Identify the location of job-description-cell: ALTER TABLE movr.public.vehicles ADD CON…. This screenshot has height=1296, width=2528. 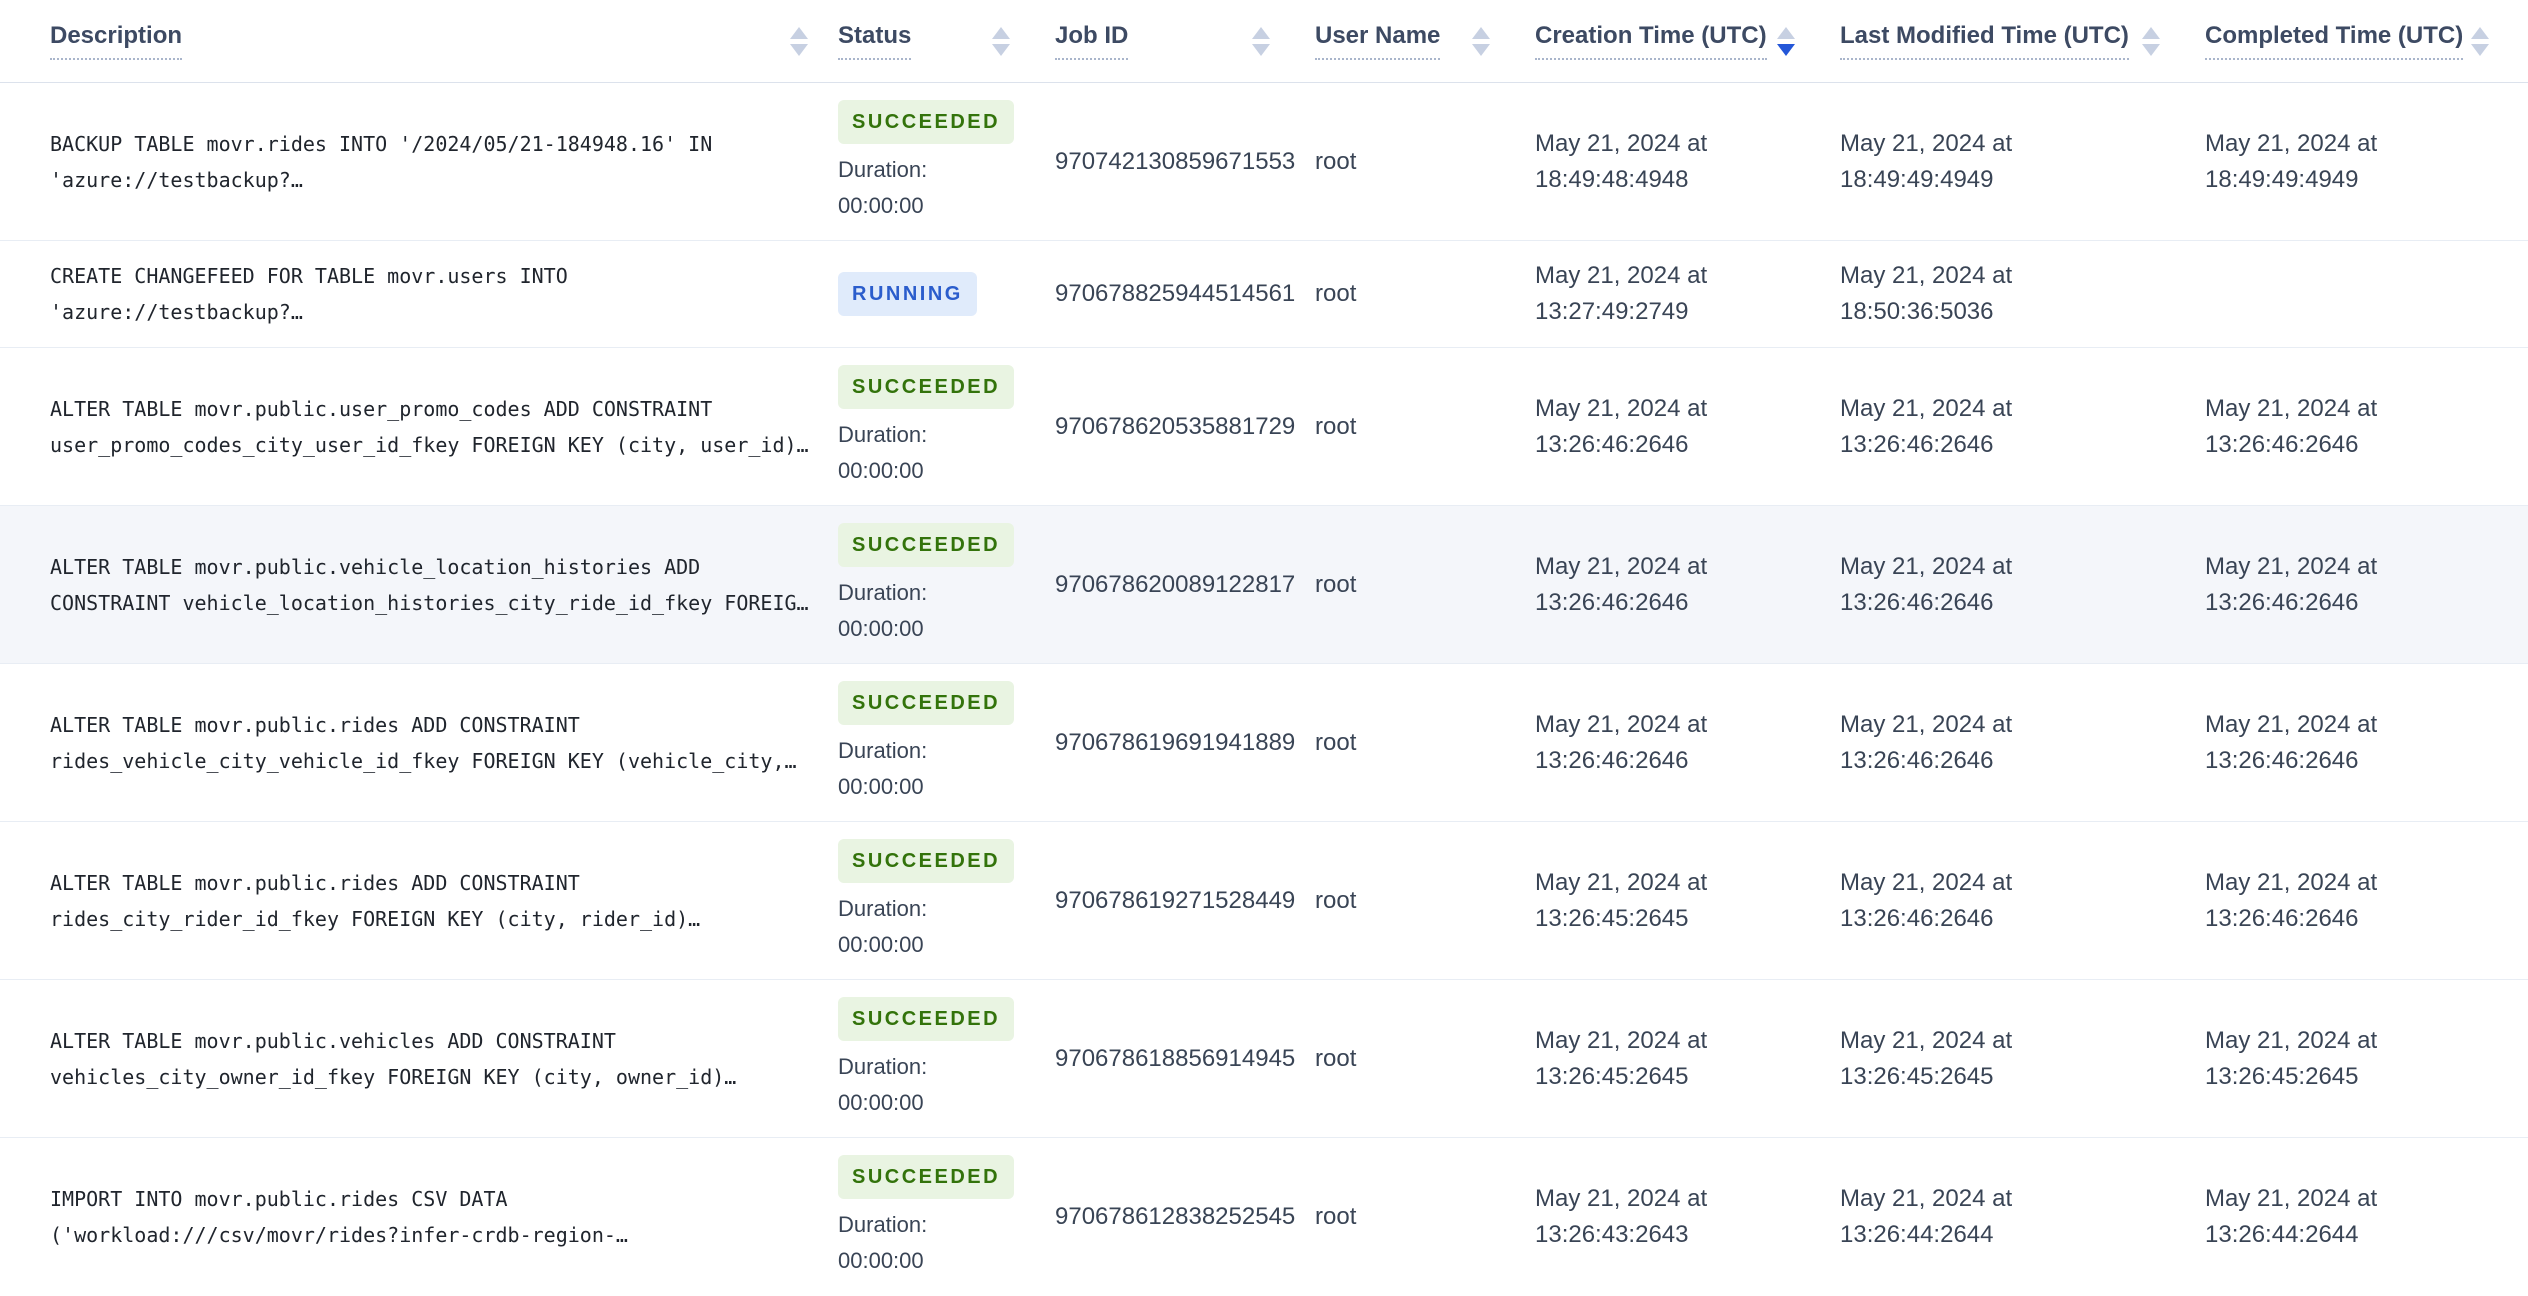
(419, 1058).